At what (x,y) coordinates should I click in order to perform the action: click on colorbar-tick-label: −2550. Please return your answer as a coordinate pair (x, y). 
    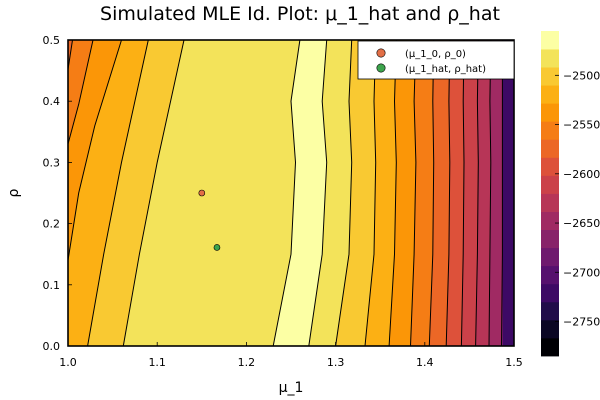
    Looking at the image, I should click on (581, 125).